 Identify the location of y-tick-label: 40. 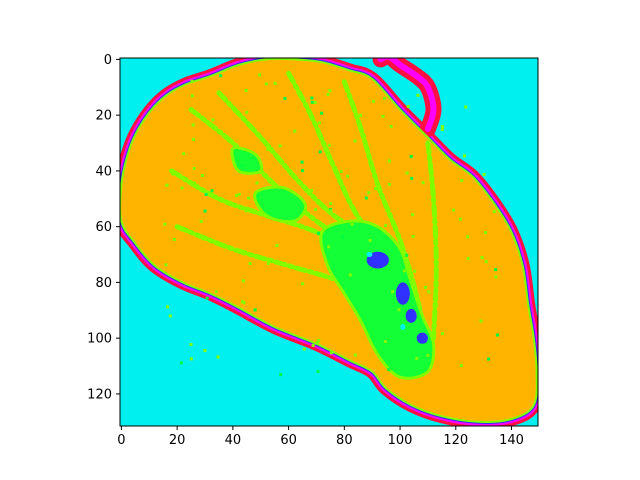
(103, 171).